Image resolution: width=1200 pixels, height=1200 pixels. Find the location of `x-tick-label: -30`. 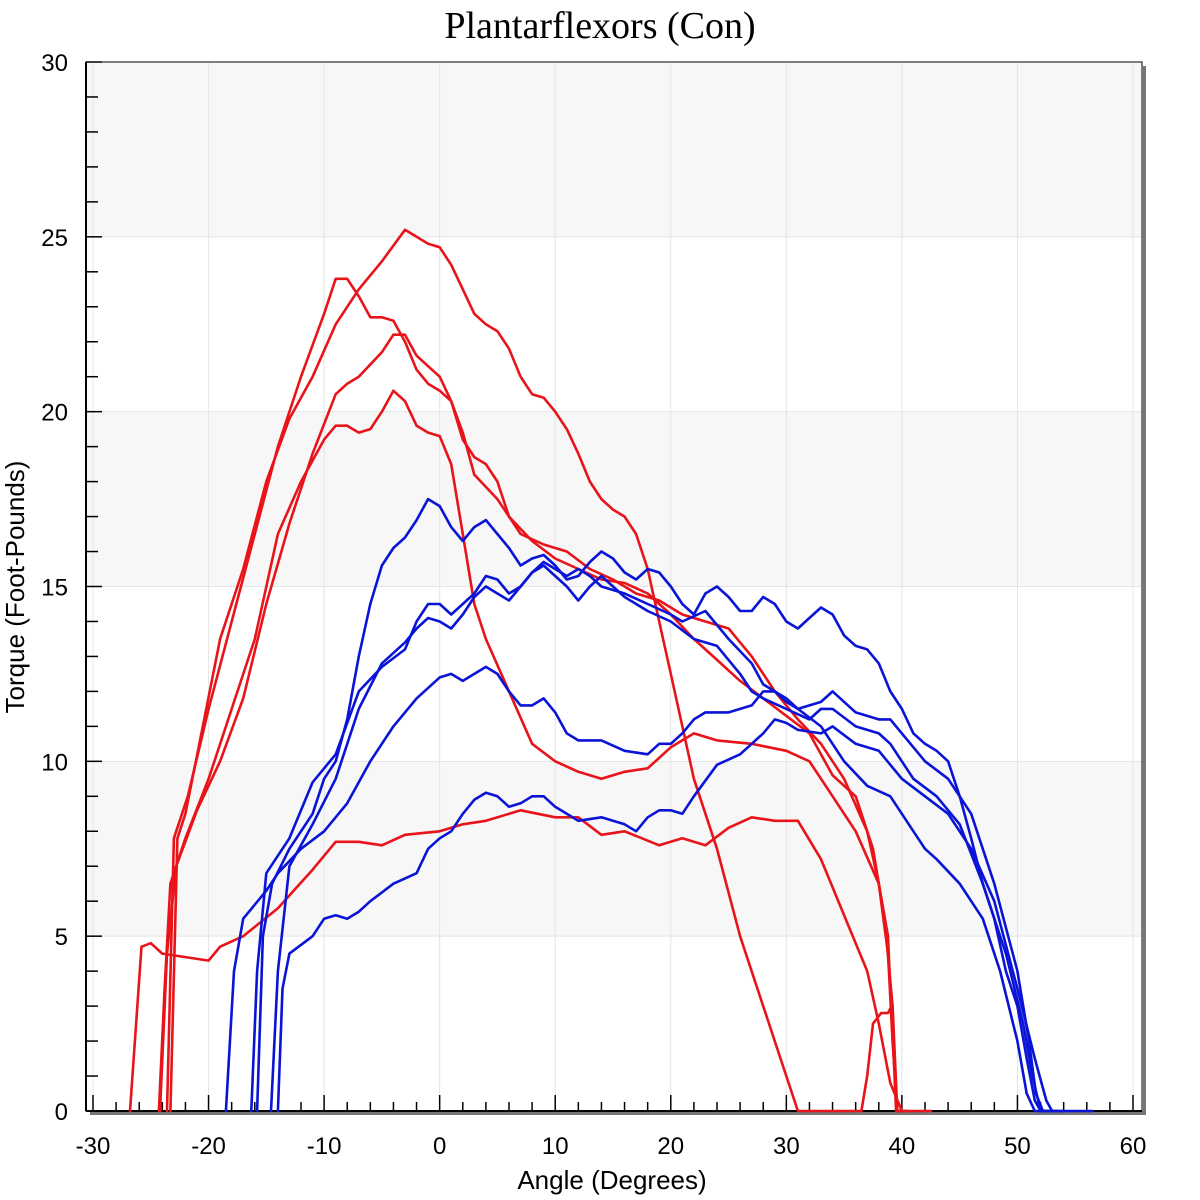

x-tick-label: -30 is located at coordinates (93, 1146).